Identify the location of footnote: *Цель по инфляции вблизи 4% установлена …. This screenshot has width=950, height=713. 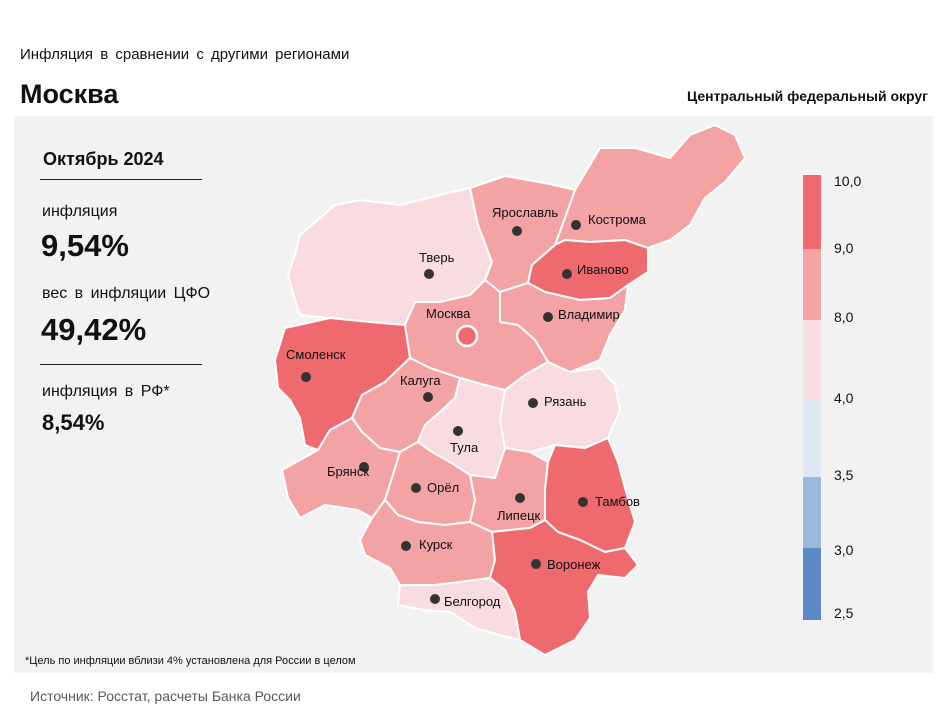
(190, 661).